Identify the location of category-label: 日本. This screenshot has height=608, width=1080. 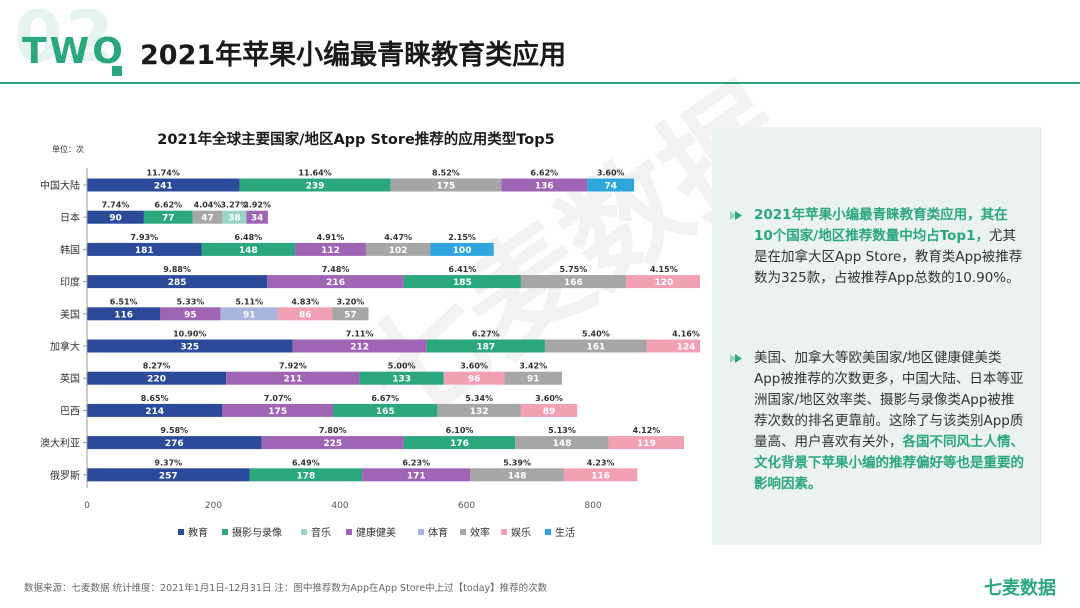
(70, 217).